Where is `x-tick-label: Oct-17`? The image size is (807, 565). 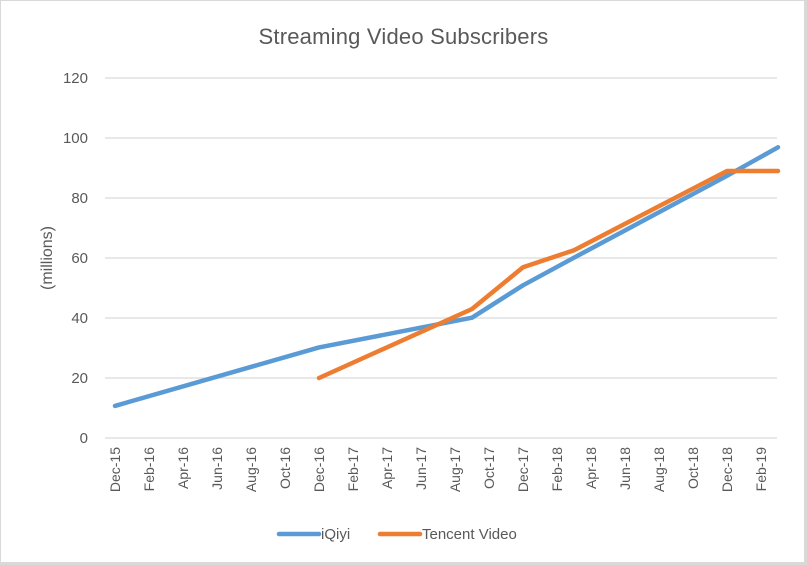 x-tick-label: Oct-17 is located at coordinates (489, 468).